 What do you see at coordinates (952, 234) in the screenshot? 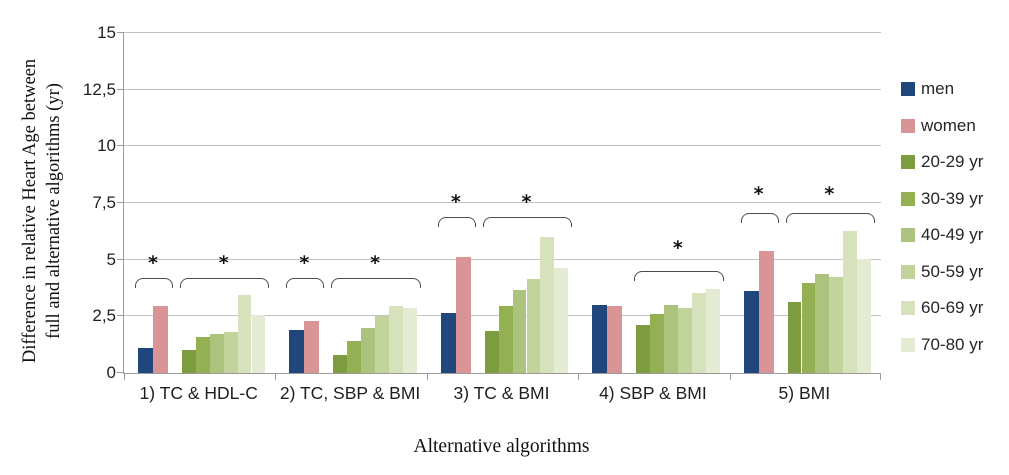
I see `legend-label: 40-49 yr` at bounding box center [952, 234].